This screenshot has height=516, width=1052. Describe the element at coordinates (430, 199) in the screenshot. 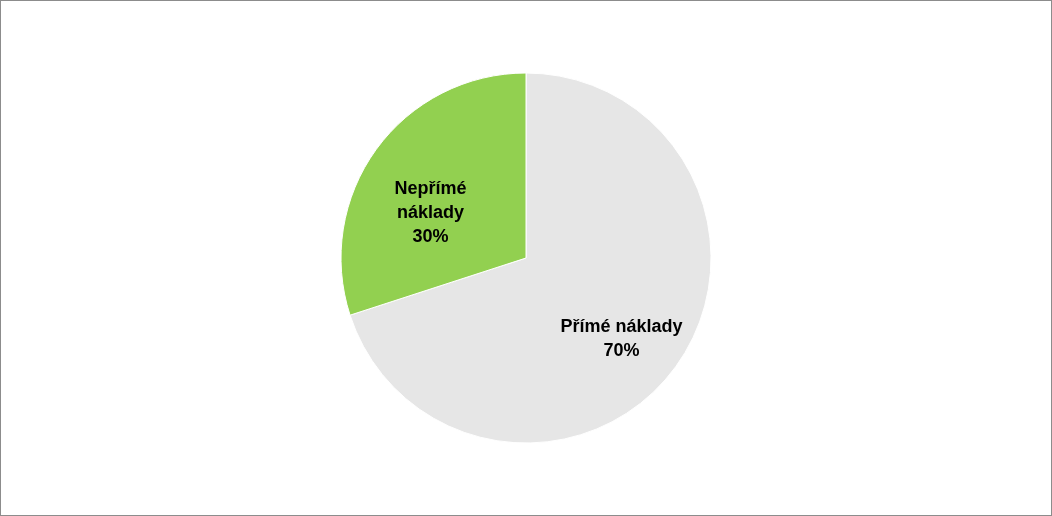

I see `slice-label: Nepřímé náklady` at that location.